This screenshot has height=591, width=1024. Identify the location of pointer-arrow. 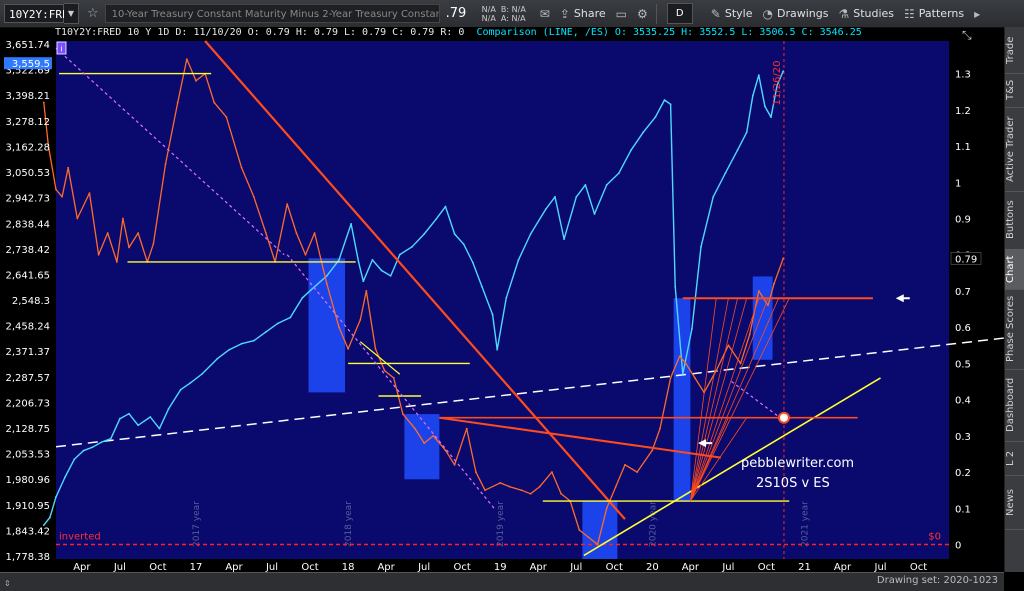
(902, 298).